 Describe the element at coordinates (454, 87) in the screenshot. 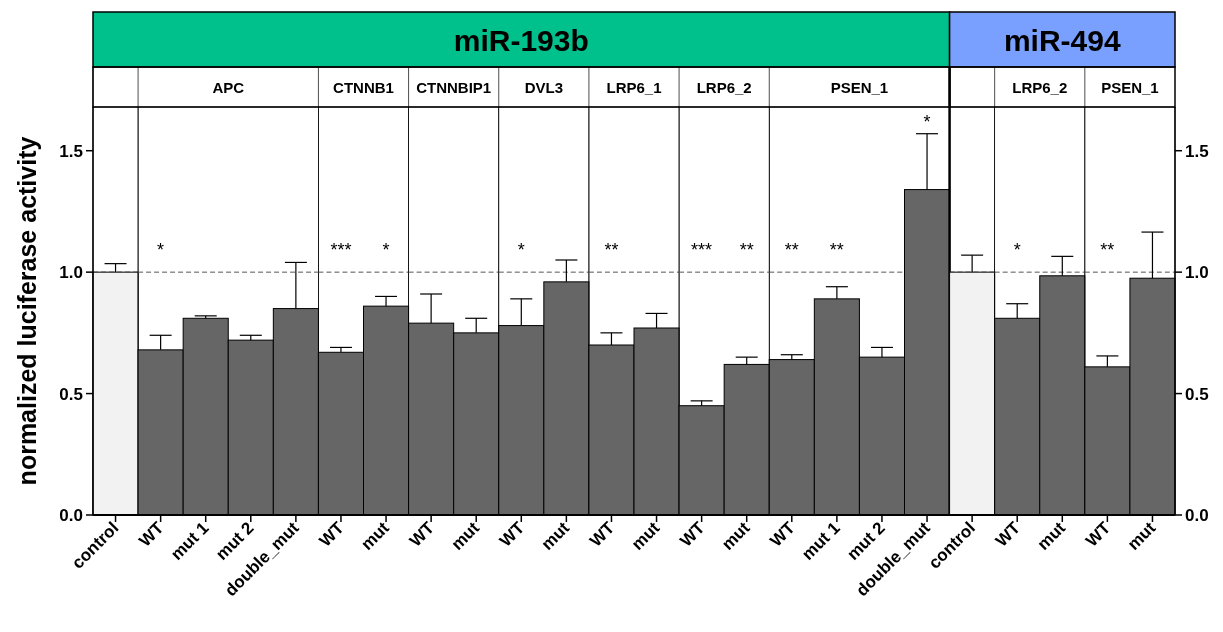

I see `chart-subtitle: CTNNBIP1` at that location.